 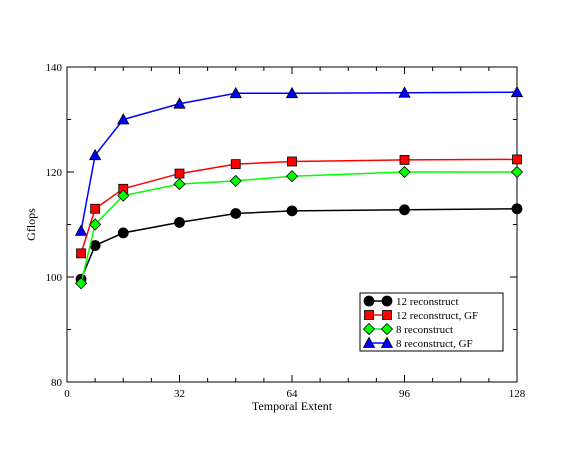 I want to click on y-tick-label: 120, so click(x=54, y=173).